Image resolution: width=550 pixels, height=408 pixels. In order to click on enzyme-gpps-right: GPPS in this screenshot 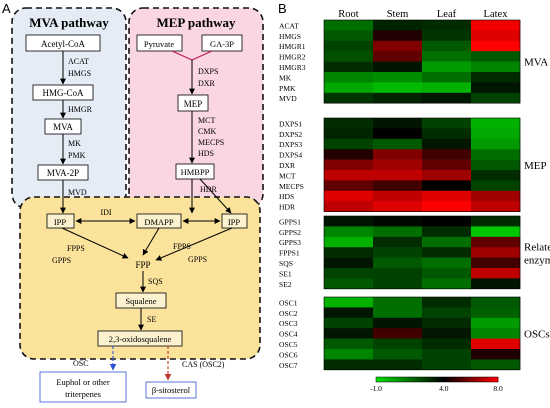, I will do `click(197, 259)`.